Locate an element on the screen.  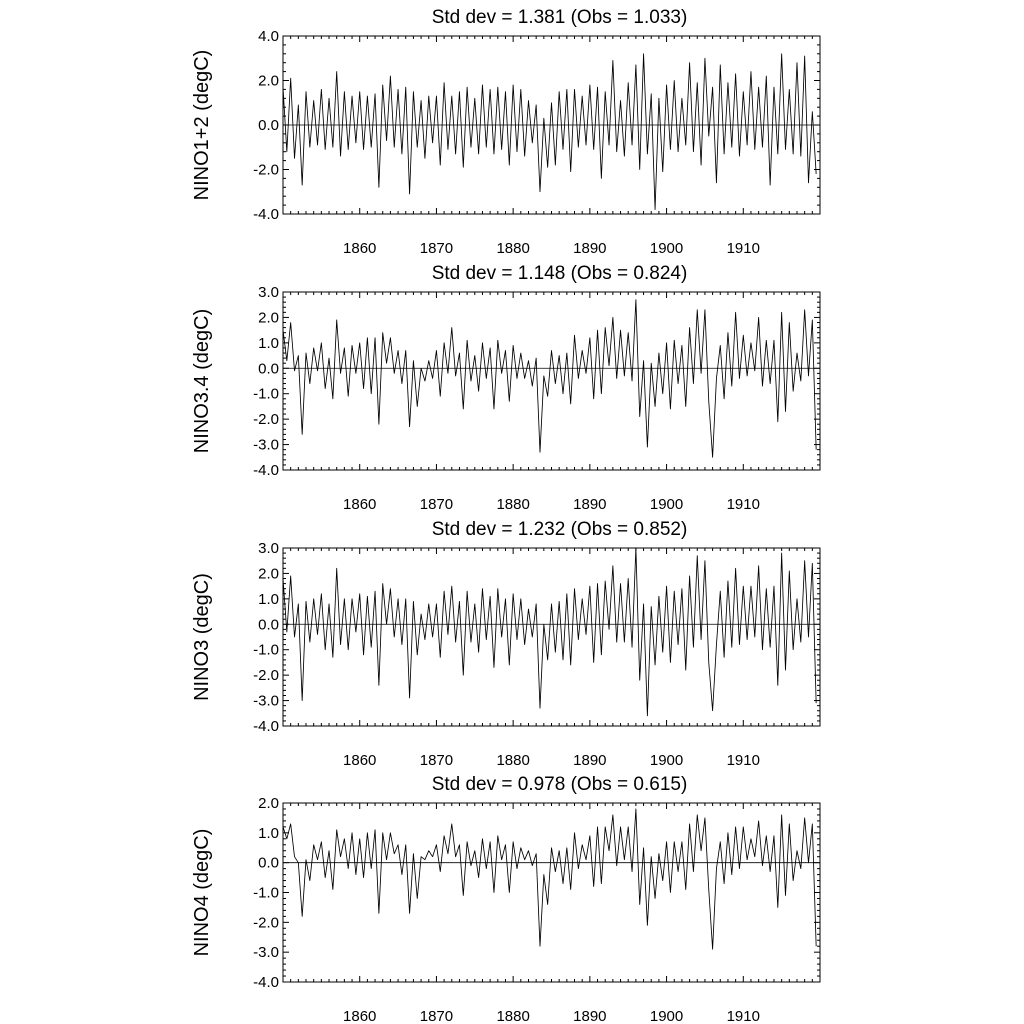
chart-title: Std dev = 1.232 (Obs = 0.852) is located at coordinates (560, 529).